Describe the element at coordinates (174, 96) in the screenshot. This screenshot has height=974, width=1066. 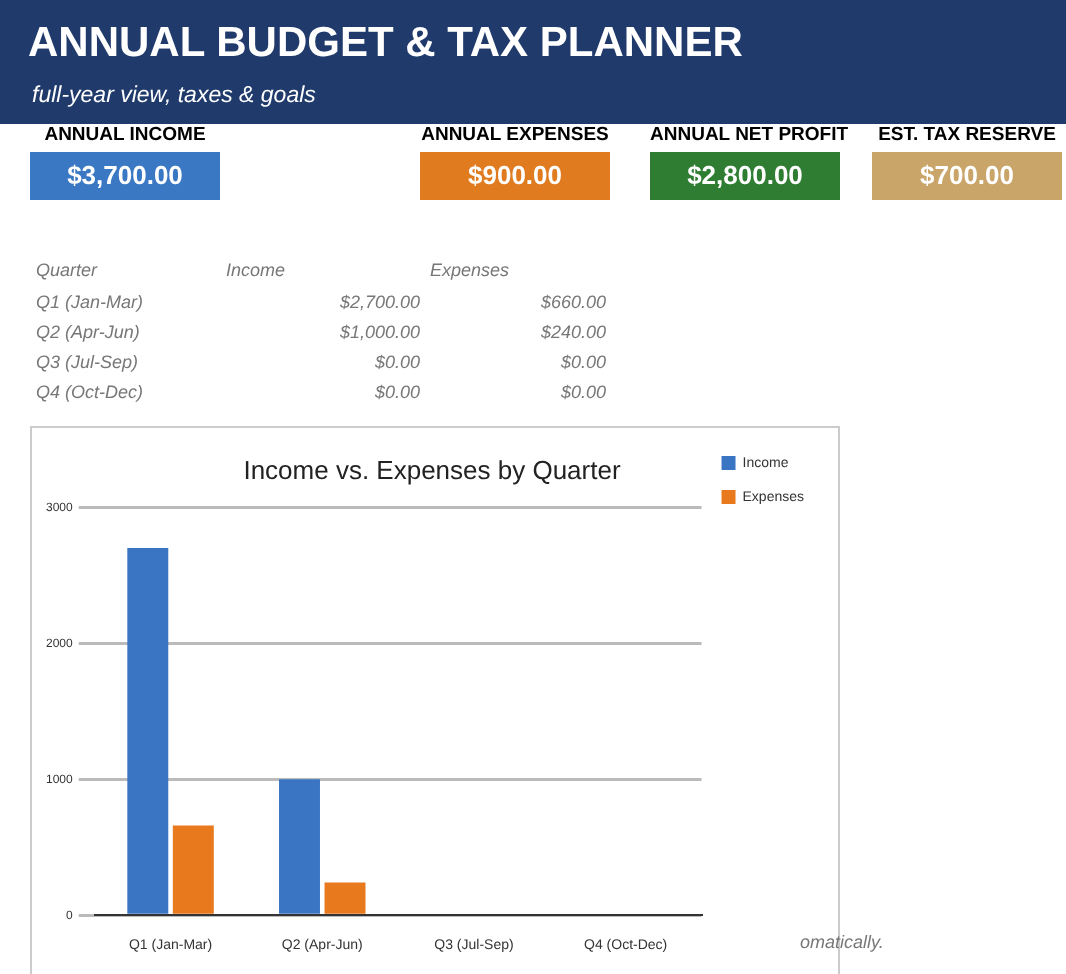
I see `text: full-year view, taxes & goals` at that location.